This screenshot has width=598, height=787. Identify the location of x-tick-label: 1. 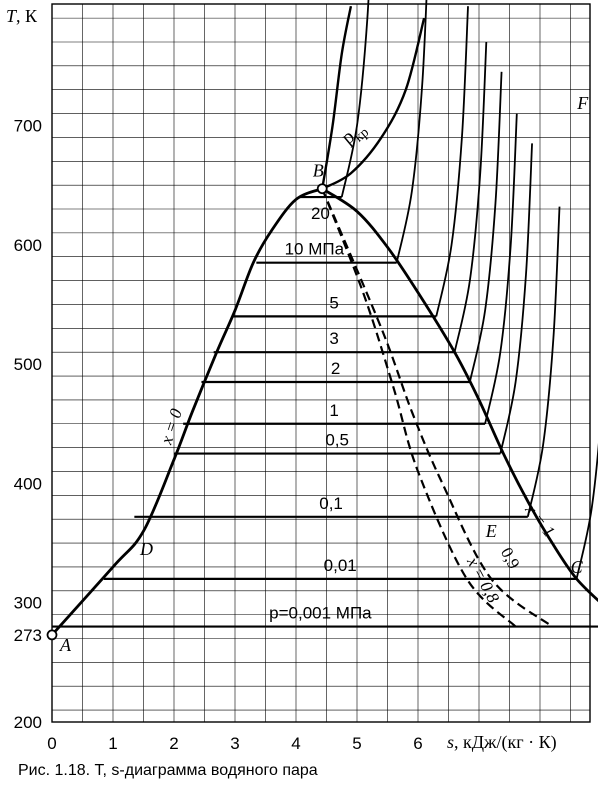
(112, 743).